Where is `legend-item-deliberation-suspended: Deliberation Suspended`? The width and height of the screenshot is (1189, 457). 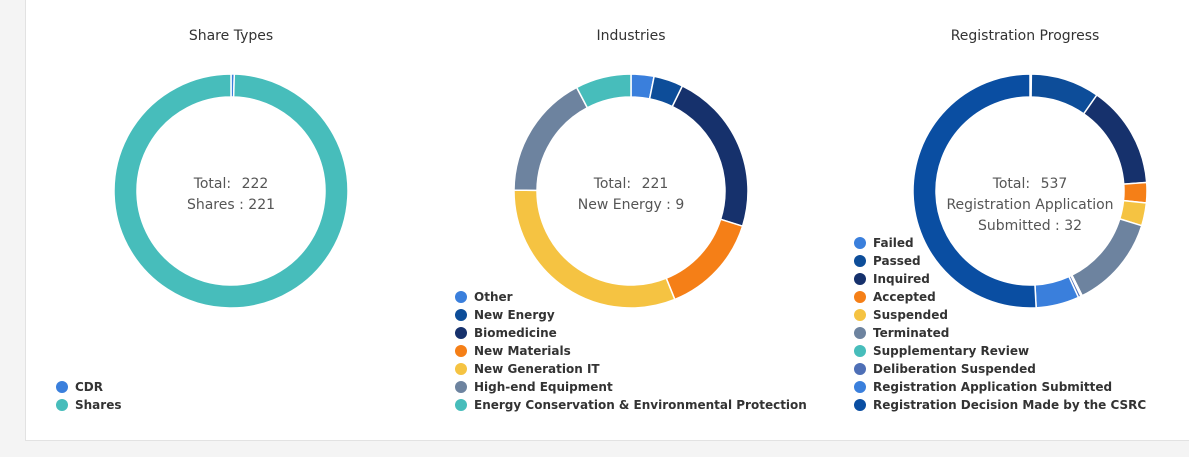
legend-item-deliberation-suspended: Deliberation Suspended is located at coordinates (1000, 369).